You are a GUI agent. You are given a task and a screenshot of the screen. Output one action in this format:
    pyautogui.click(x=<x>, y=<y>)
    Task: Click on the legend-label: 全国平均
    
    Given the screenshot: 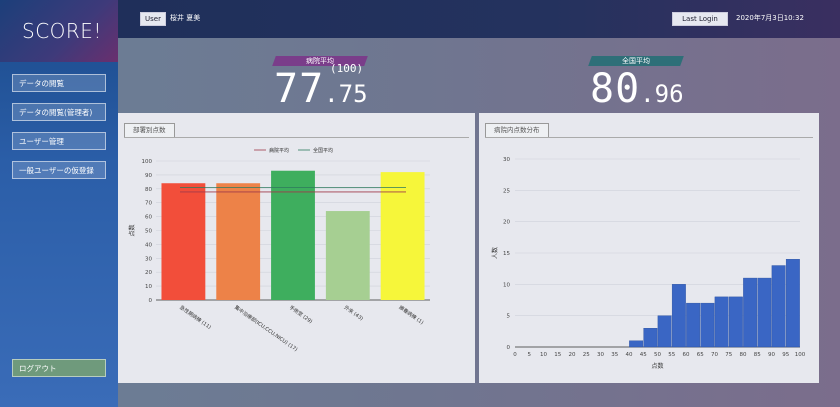 What is the action you would take?
    pyautogui.click(x=323, y=150)
    